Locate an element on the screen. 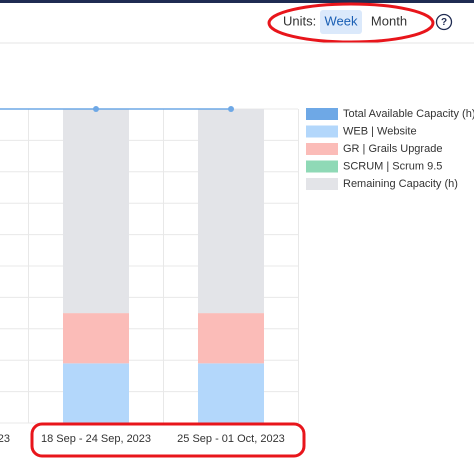 This screenshot has height=462, width=474. units-label: Units: is located at coordinates (299, 20).